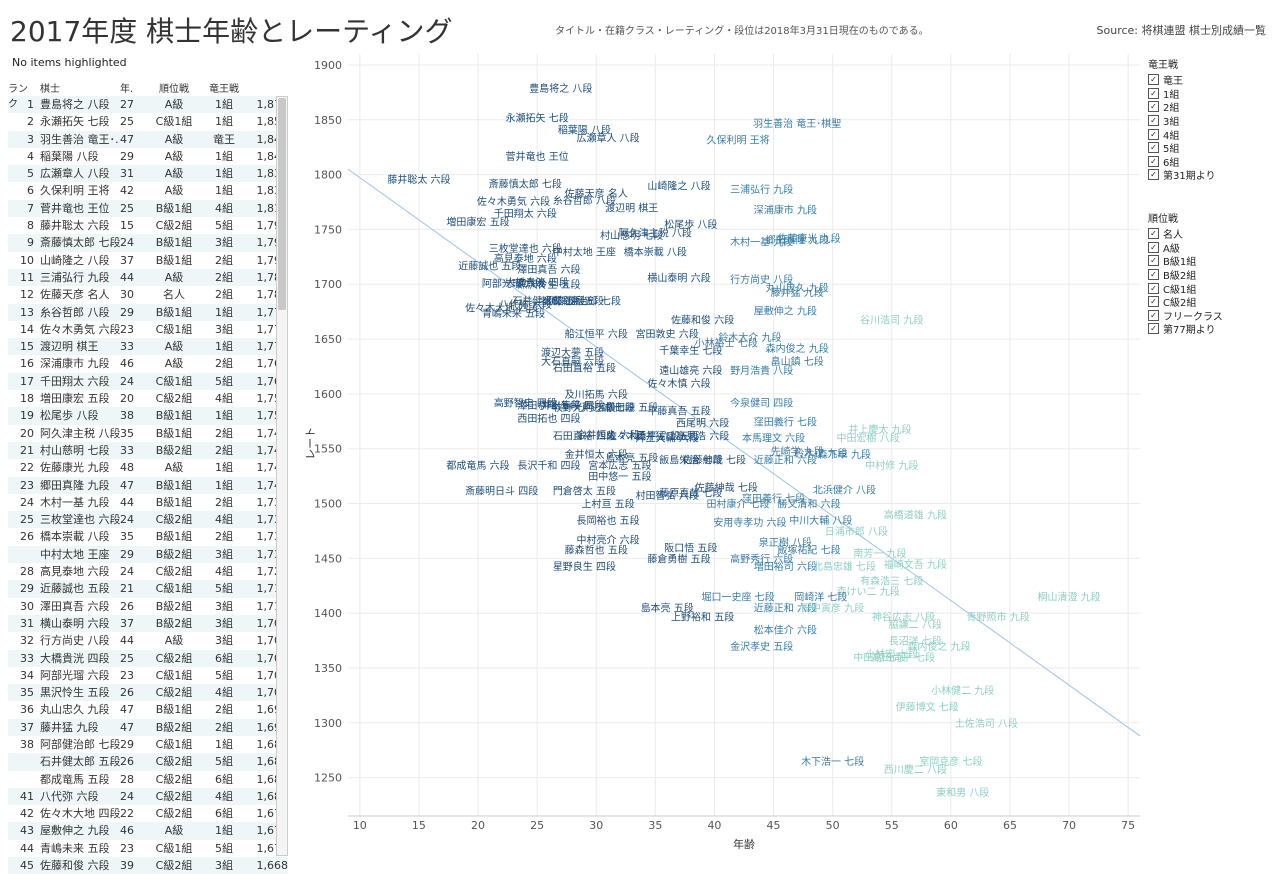 This screenshot has width=1280, height=874. I want to click on age-cell: 21, so click(127, 589).